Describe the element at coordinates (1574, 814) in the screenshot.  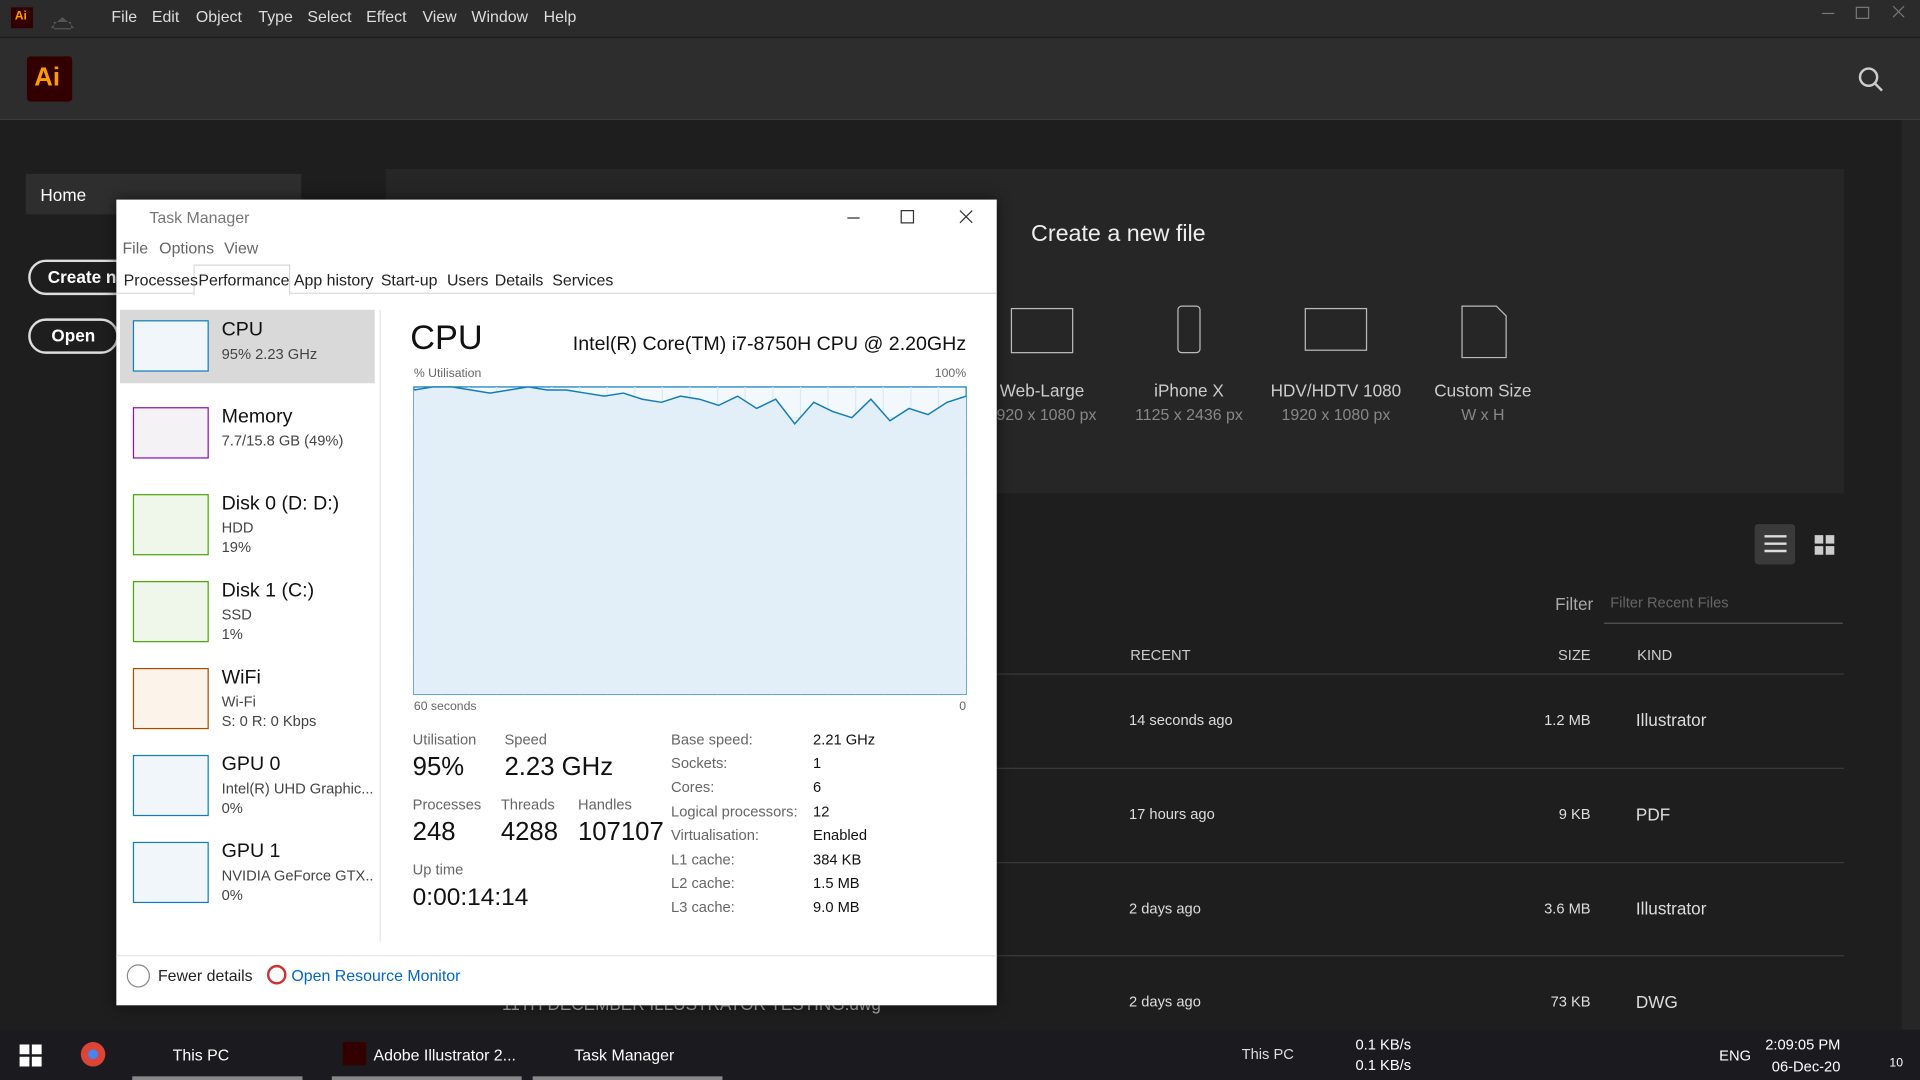
I see `file-size: 9 KB` at that location.